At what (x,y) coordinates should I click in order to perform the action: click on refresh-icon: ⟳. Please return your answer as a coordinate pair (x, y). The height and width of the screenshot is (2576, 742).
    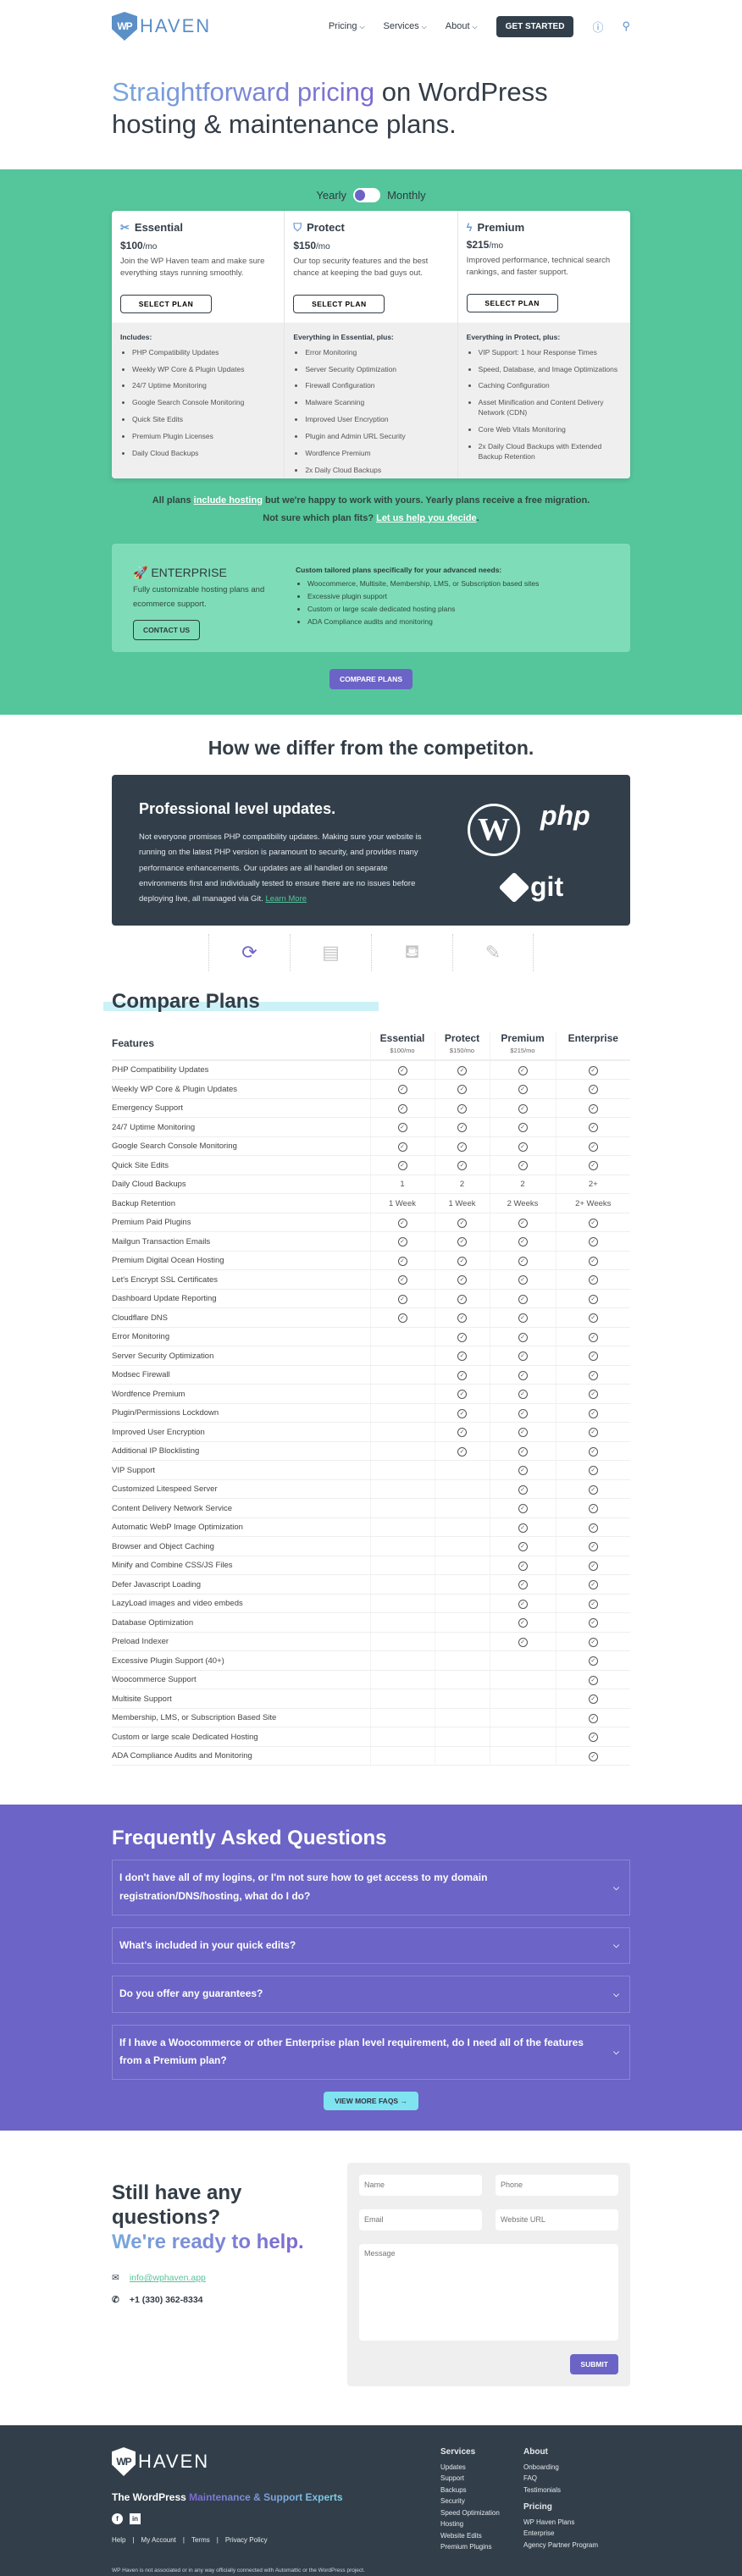
    Looking at the image, I should click on (249, 953).